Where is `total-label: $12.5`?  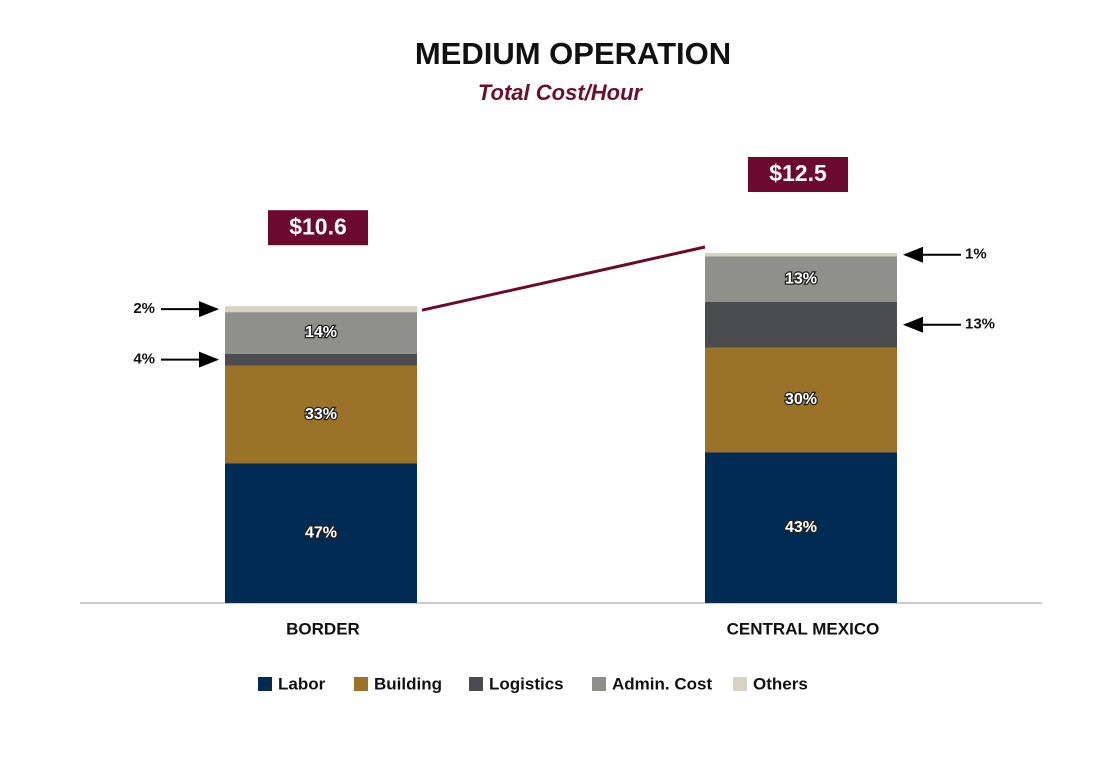 total-label: $12.5 is located at coordinates (798, 173).